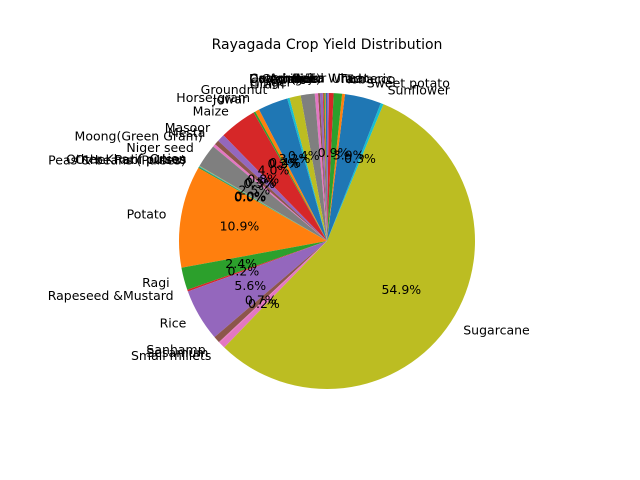  I want to click on pie-slice-cotton-lint, so click(323, 167).